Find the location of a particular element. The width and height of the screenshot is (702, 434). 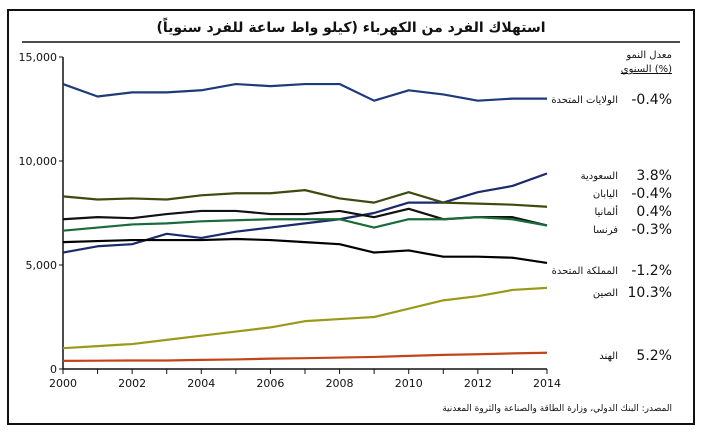

series-growth-label: -0.3% is located at coordinates (651, 230).